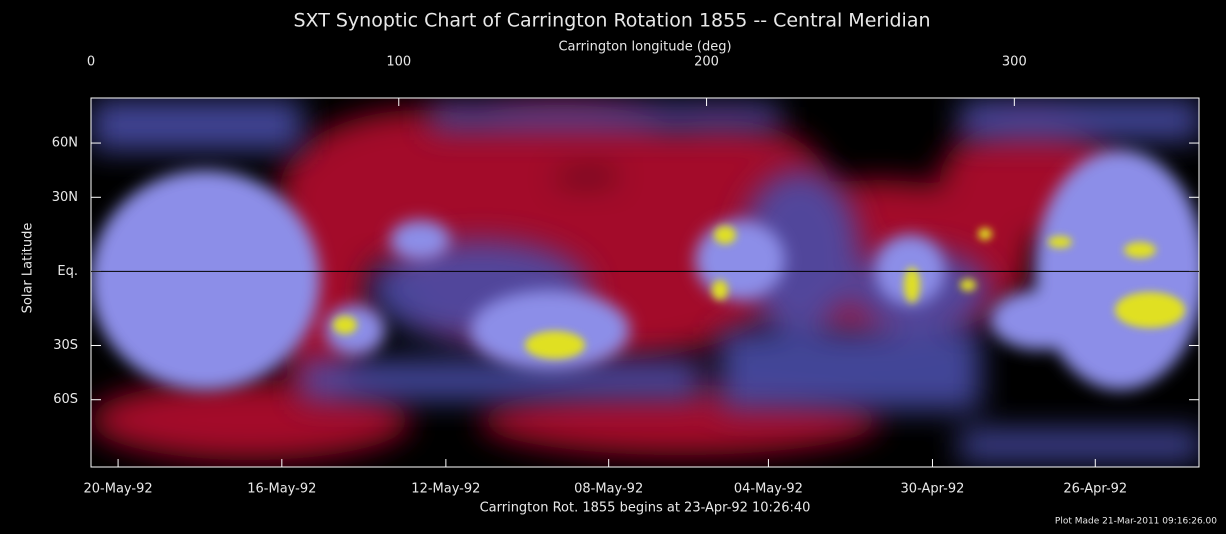 This screenshot has height=534, width=1226. Describe the element at coordinates (1014, 62) in the screenshot. I see `x-tick-label: 300` at that location.